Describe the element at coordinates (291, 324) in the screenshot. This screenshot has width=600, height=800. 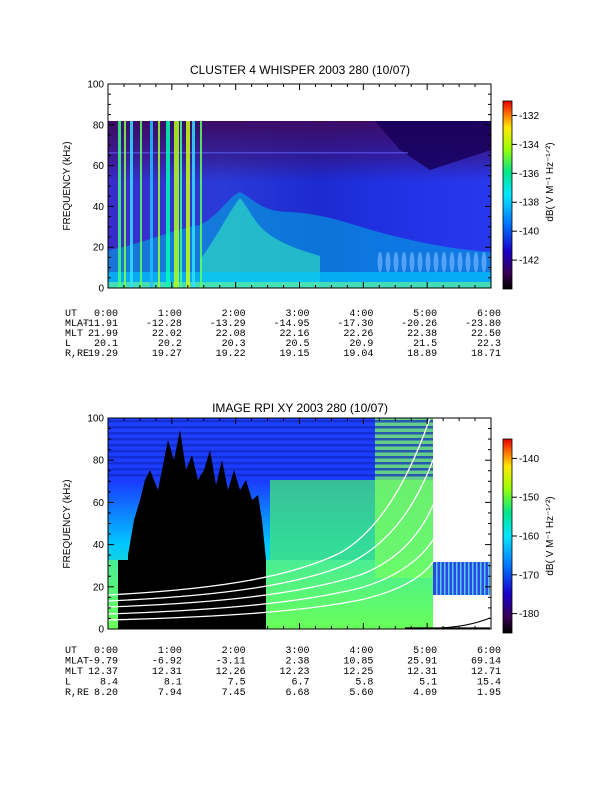
I see `ephemeris-value: -14.95` at that location.